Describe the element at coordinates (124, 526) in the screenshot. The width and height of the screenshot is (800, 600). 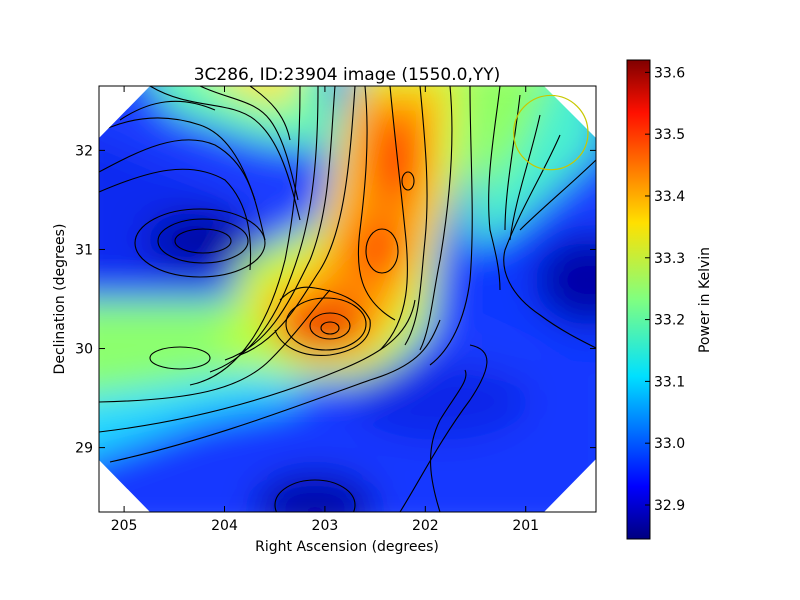
I see `x-tick-label: 205` at that location.